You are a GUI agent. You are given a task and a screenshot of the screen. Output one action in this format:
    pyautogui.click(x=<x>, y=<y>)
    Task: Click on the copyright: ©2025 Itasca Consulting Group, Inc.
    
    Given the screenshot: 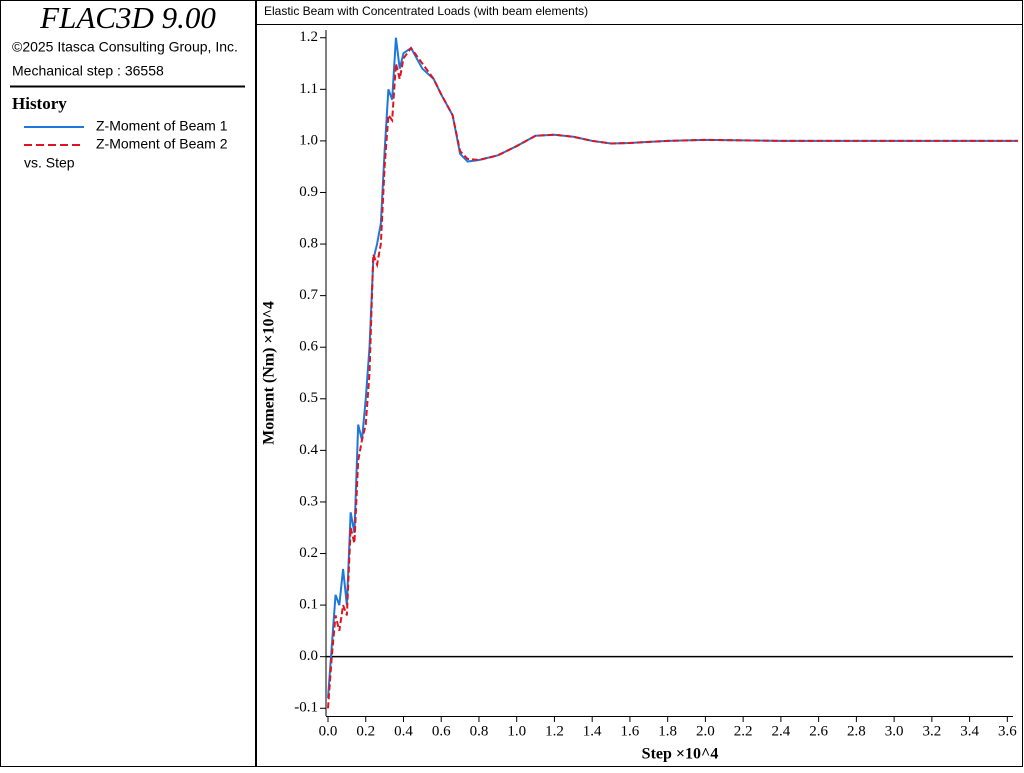 What is the action you would take?
    pyautogui.click(x=125, y=47)
    